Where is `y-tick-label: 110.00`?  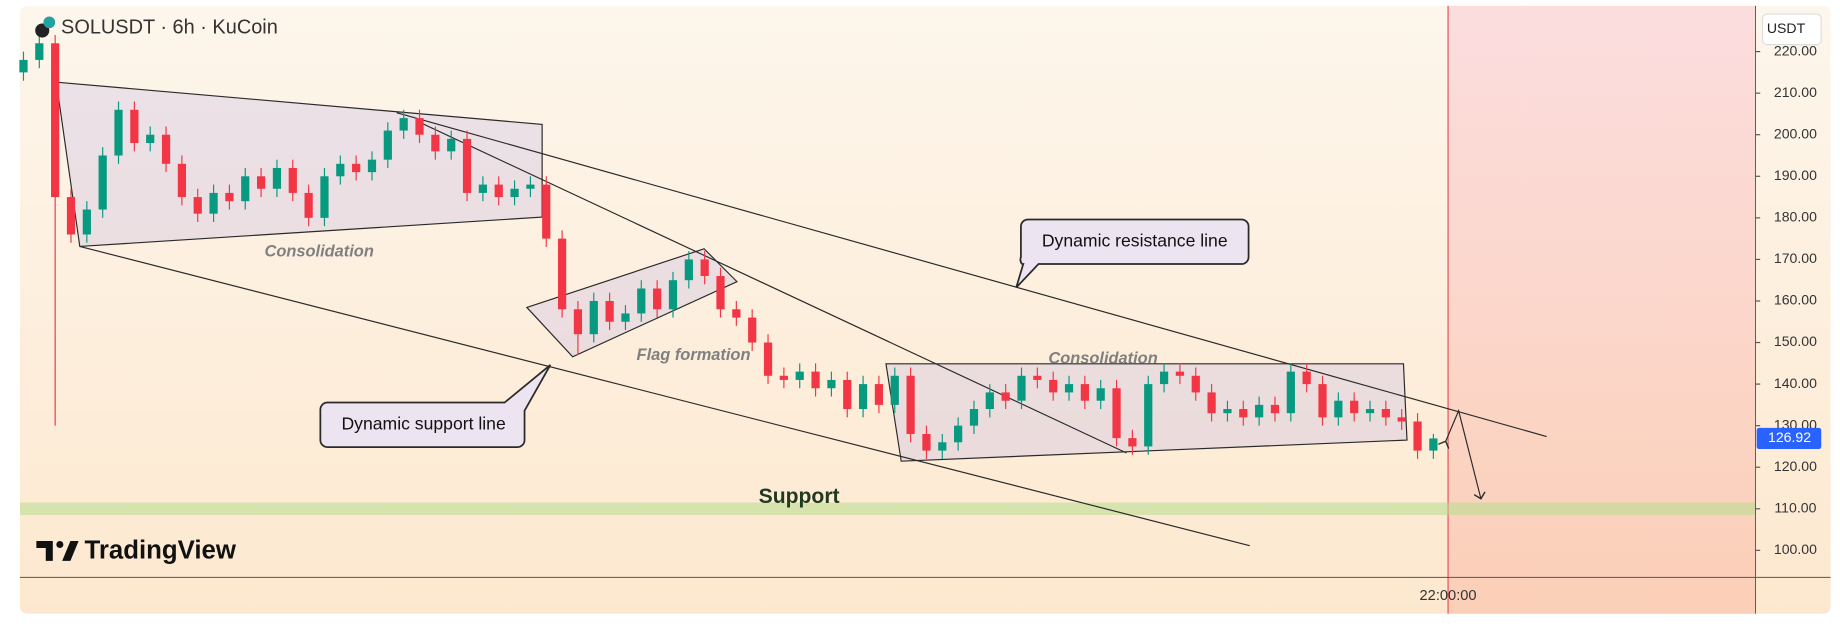
y-tick-label: 110.00 is located at coordinates (1795, 508).